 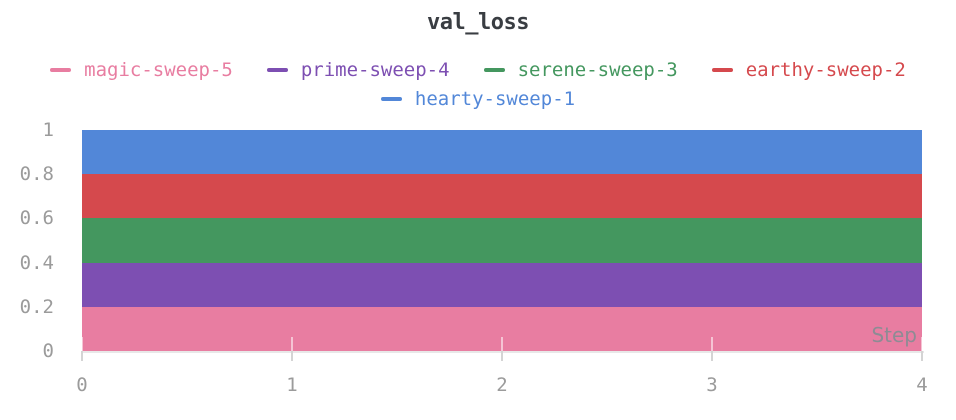 What do you see at coordinates (478, 22) in the screenshot?
I see `chart-title: val_loss` at bounding box center [478, 22].